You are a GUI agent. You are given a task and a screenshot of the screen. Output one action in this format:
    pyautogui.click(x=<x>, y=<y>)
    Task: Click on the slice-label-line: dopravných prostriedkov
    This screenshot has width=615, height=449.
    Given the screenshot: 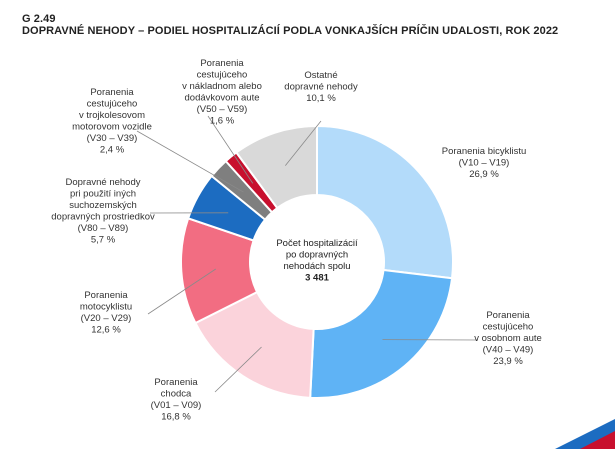 What is the action you would take?
    pyautogui.click(x=103, y=217)
    